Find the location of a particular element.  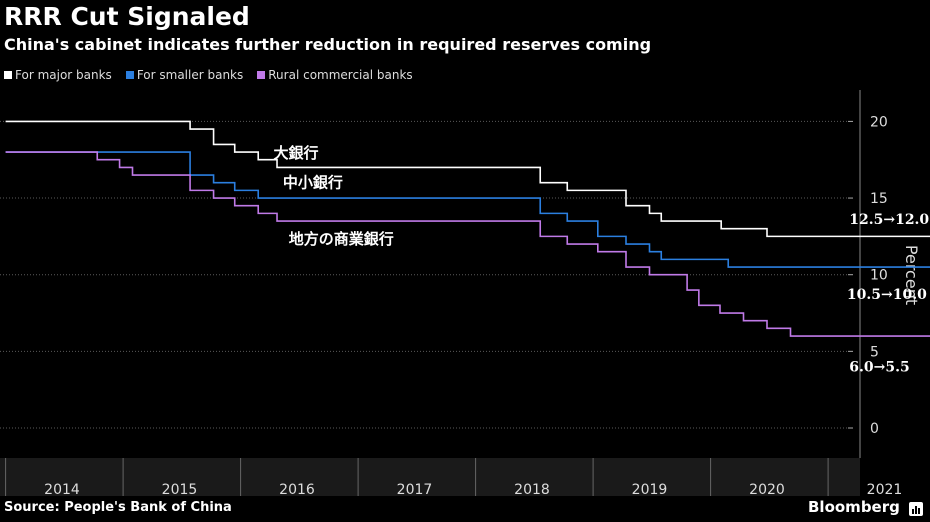

x-axis-band is located at coordinates (430, 477).